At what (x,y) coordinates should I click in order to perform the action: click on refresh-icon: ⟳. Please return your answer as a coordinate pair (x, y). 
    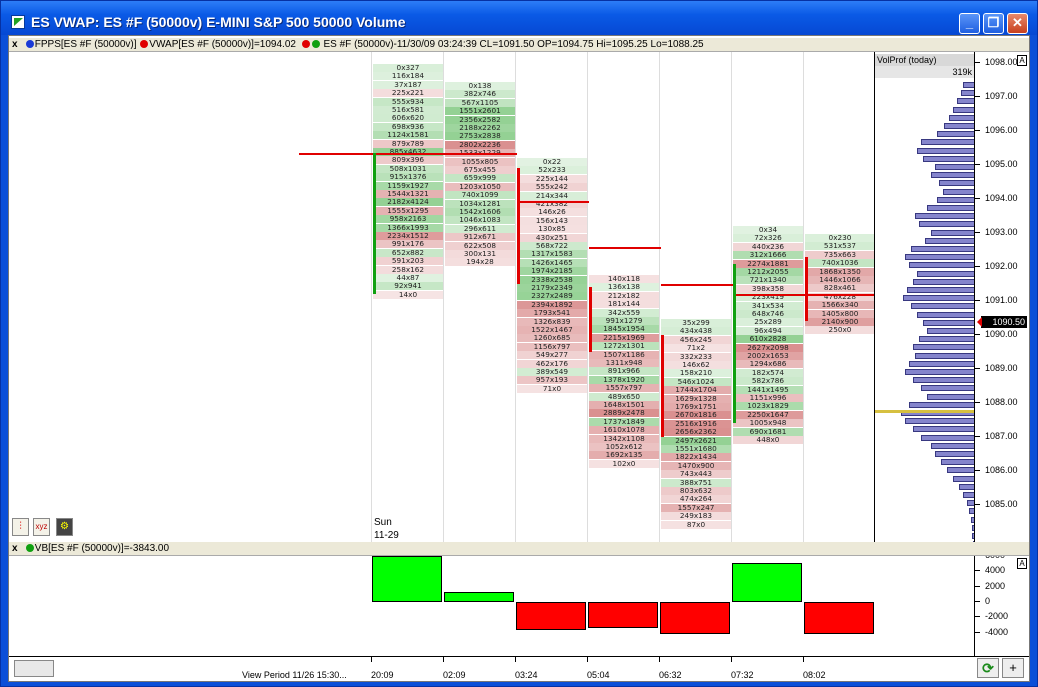
    Looking at the image, I should click on (988, 668).